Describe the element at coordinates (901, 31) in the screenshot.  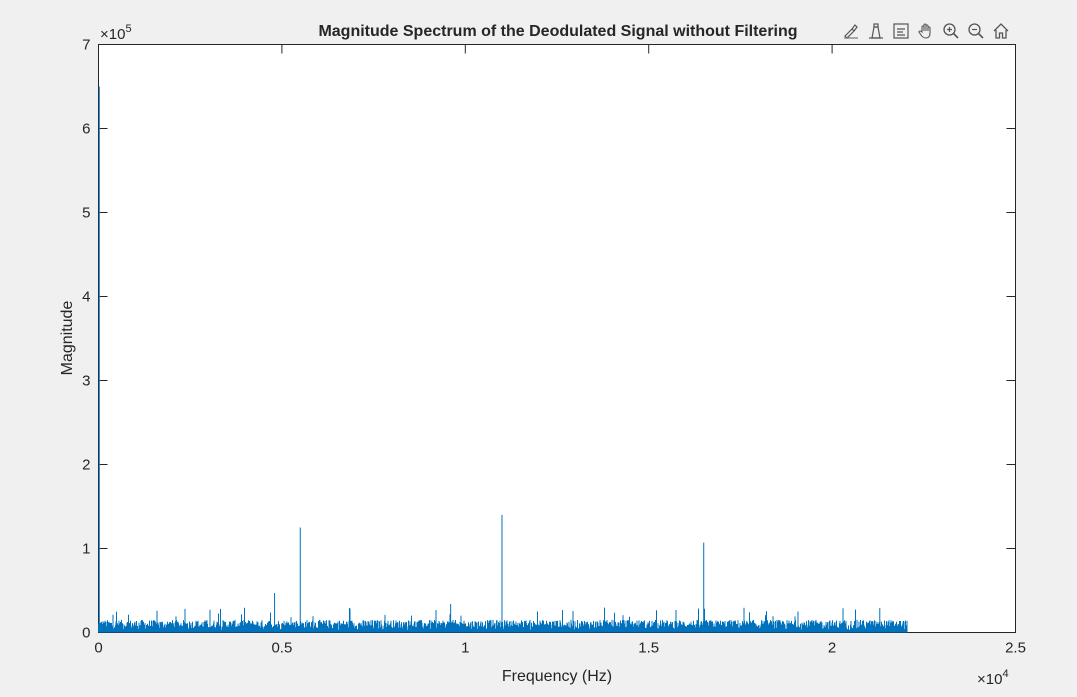
I see `restore-view-icon` at that location.